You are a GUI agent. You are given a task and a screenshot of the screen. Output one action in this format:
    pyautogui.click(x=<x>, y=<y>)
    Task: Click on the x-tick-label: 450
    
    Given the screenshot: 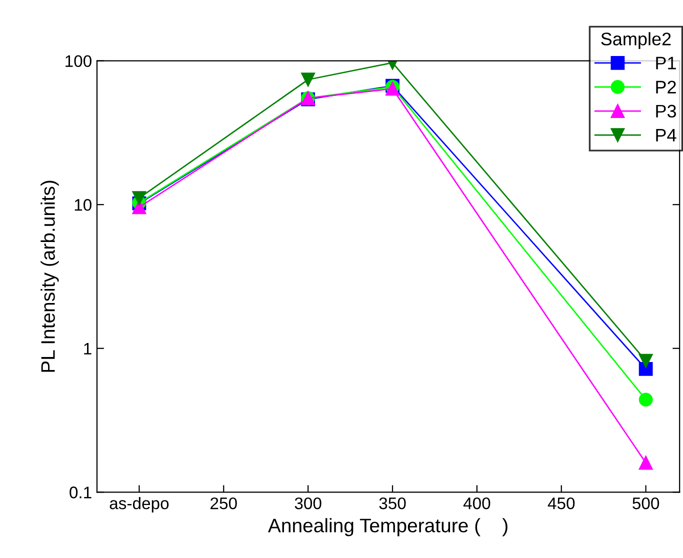 What is the action you would take?
    pyautogui.click(x=561, y=503)
    